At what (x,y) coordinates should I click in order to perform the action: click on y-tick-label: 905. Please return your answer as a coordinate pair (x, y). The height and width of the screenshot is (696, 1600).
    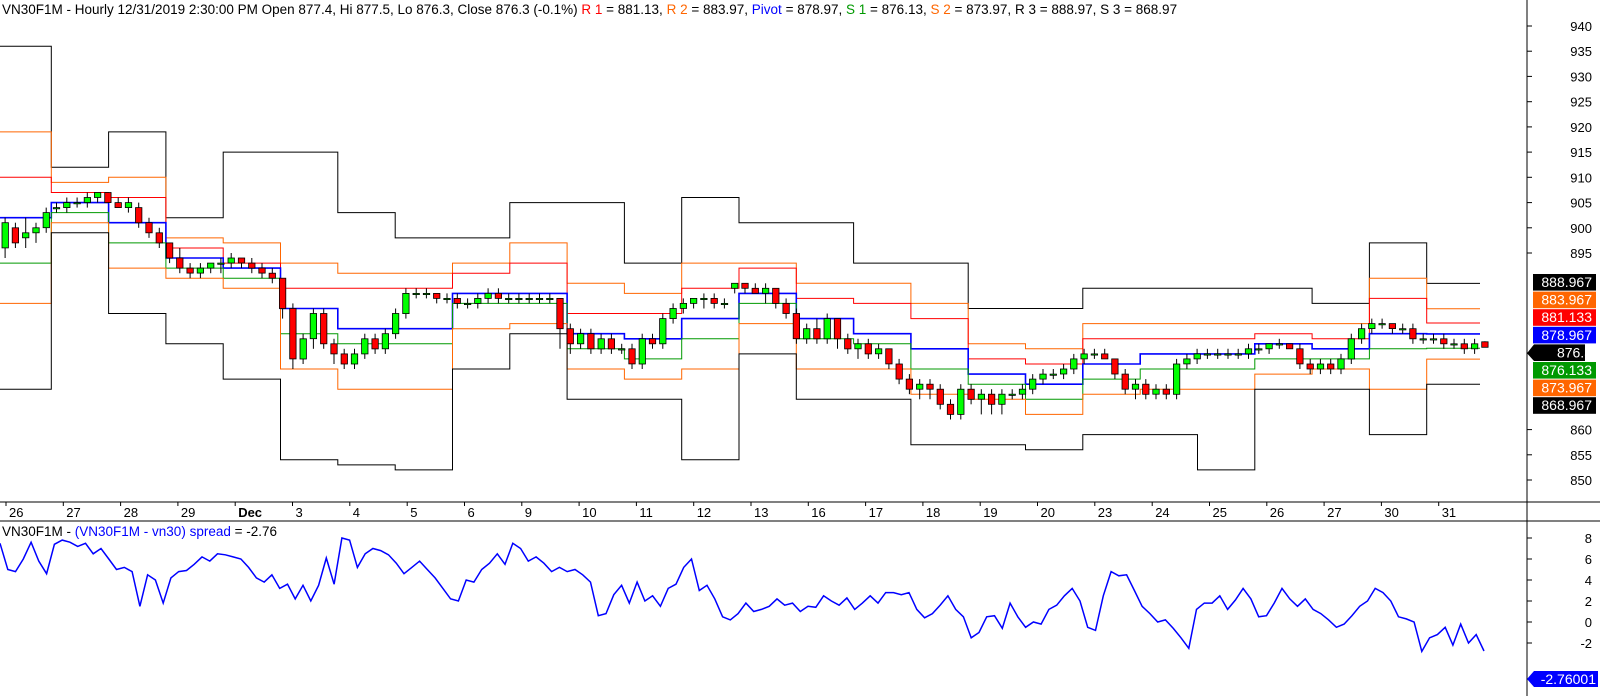
    Looking at the image, I should click on (1581, 203).